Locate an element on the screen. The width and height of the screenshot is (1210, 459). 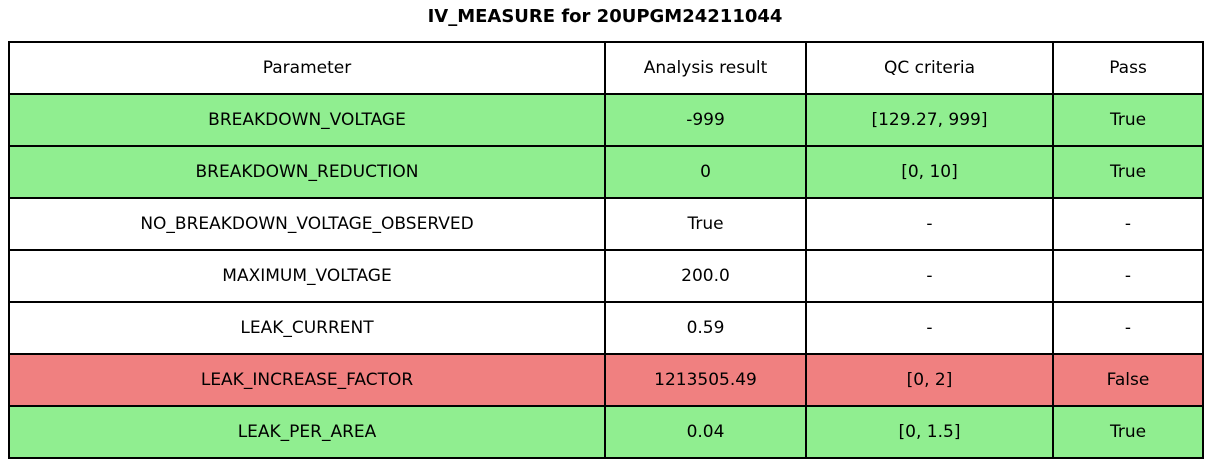
cell-analysis-result: 0 is located at coordinates (705, 172).